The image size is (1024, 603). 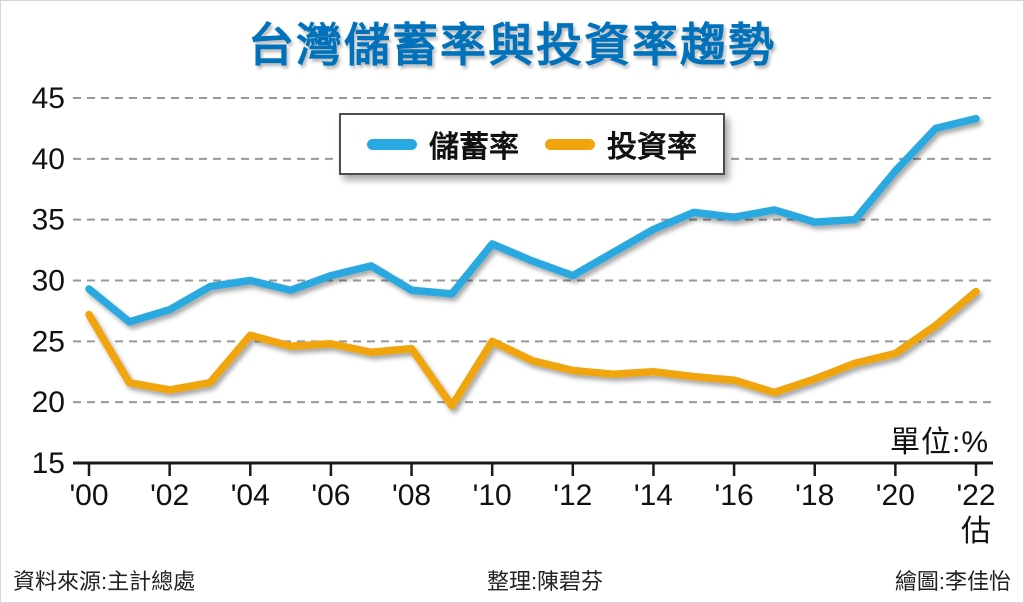 I want to click on chart-legend: 儲蓄率 投資率, so click(x=532, y=144).